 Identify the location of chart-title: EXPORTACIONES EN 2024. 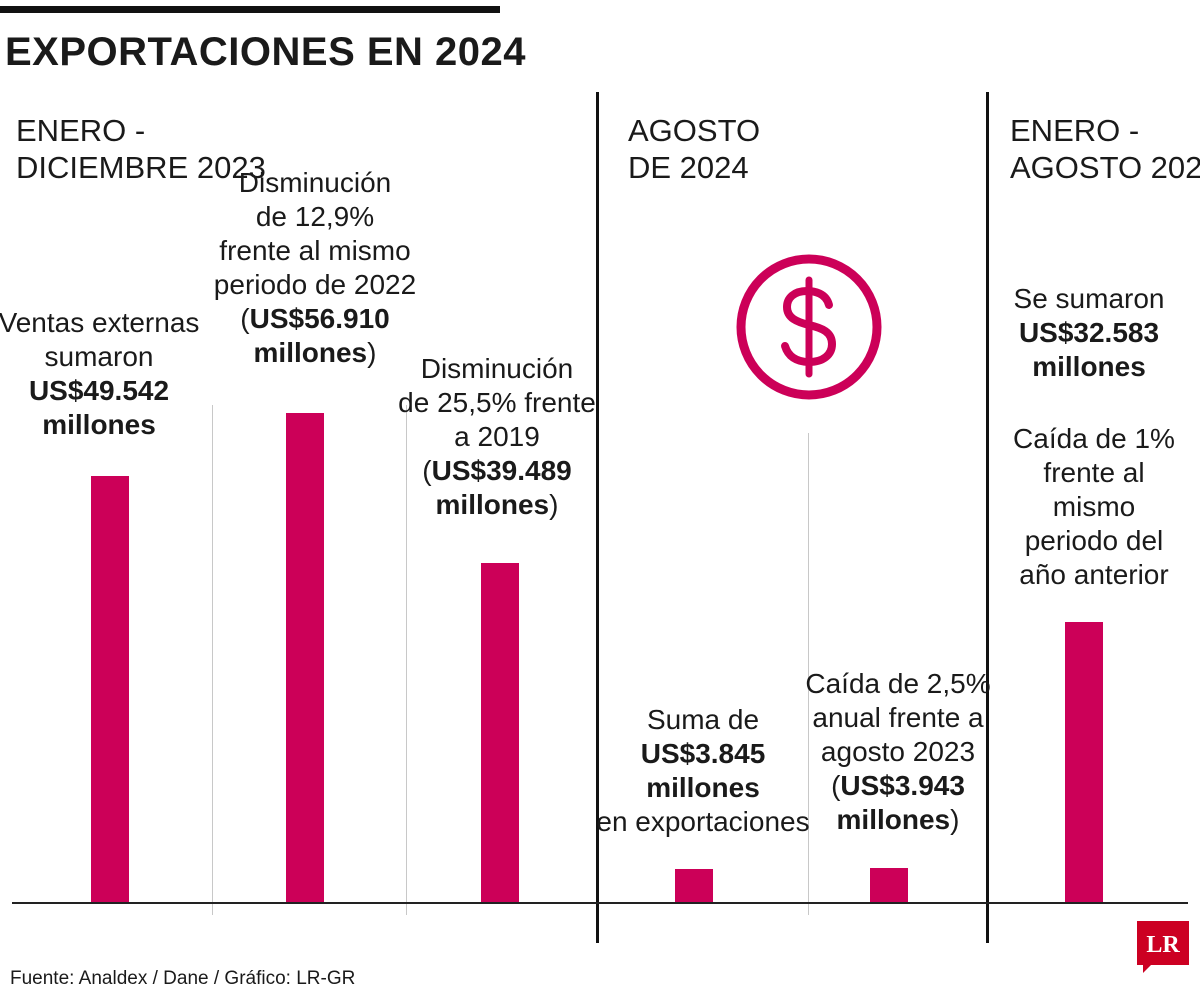
(266, 52).